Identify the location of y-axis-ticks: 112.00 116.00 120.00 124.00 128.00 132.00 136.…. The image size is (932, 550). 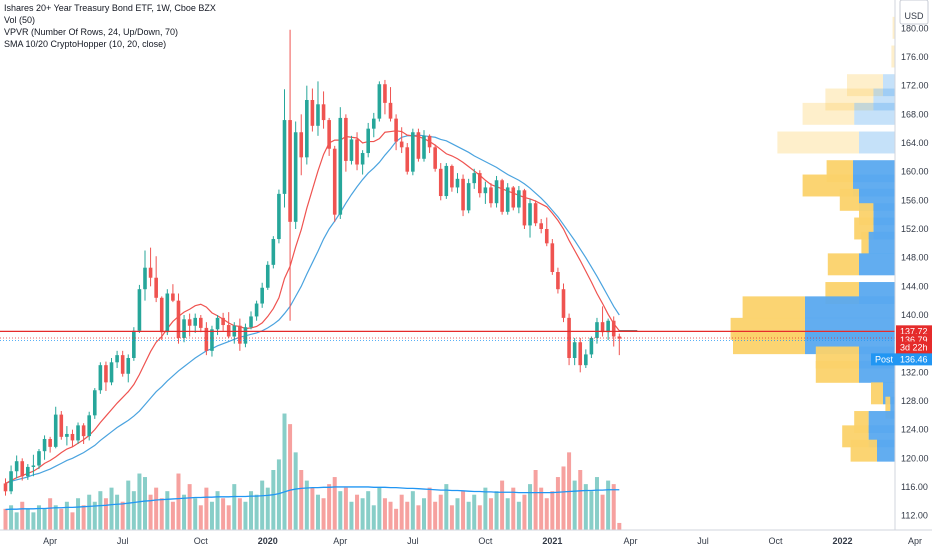
(915, 271).